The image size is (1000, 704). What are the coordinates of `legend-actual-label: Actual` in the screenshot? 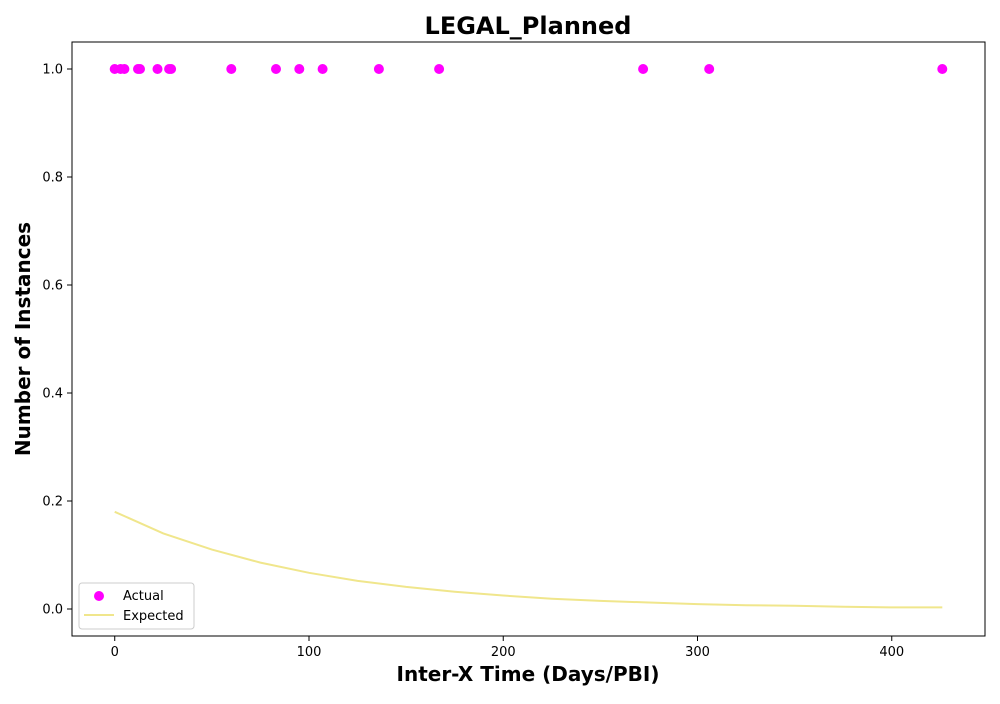 It's located at (143, 596).